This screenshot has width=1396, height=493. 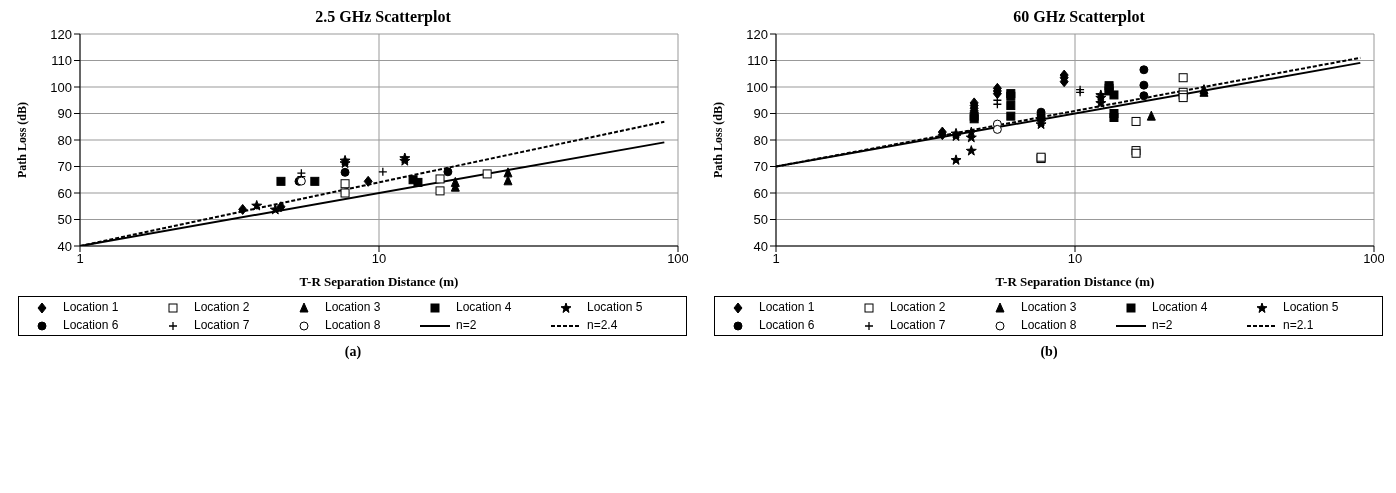 What do you see at coordinates (353, 352) in the screenshot?
I see `text: (a)` at bounding box center [353, 352].